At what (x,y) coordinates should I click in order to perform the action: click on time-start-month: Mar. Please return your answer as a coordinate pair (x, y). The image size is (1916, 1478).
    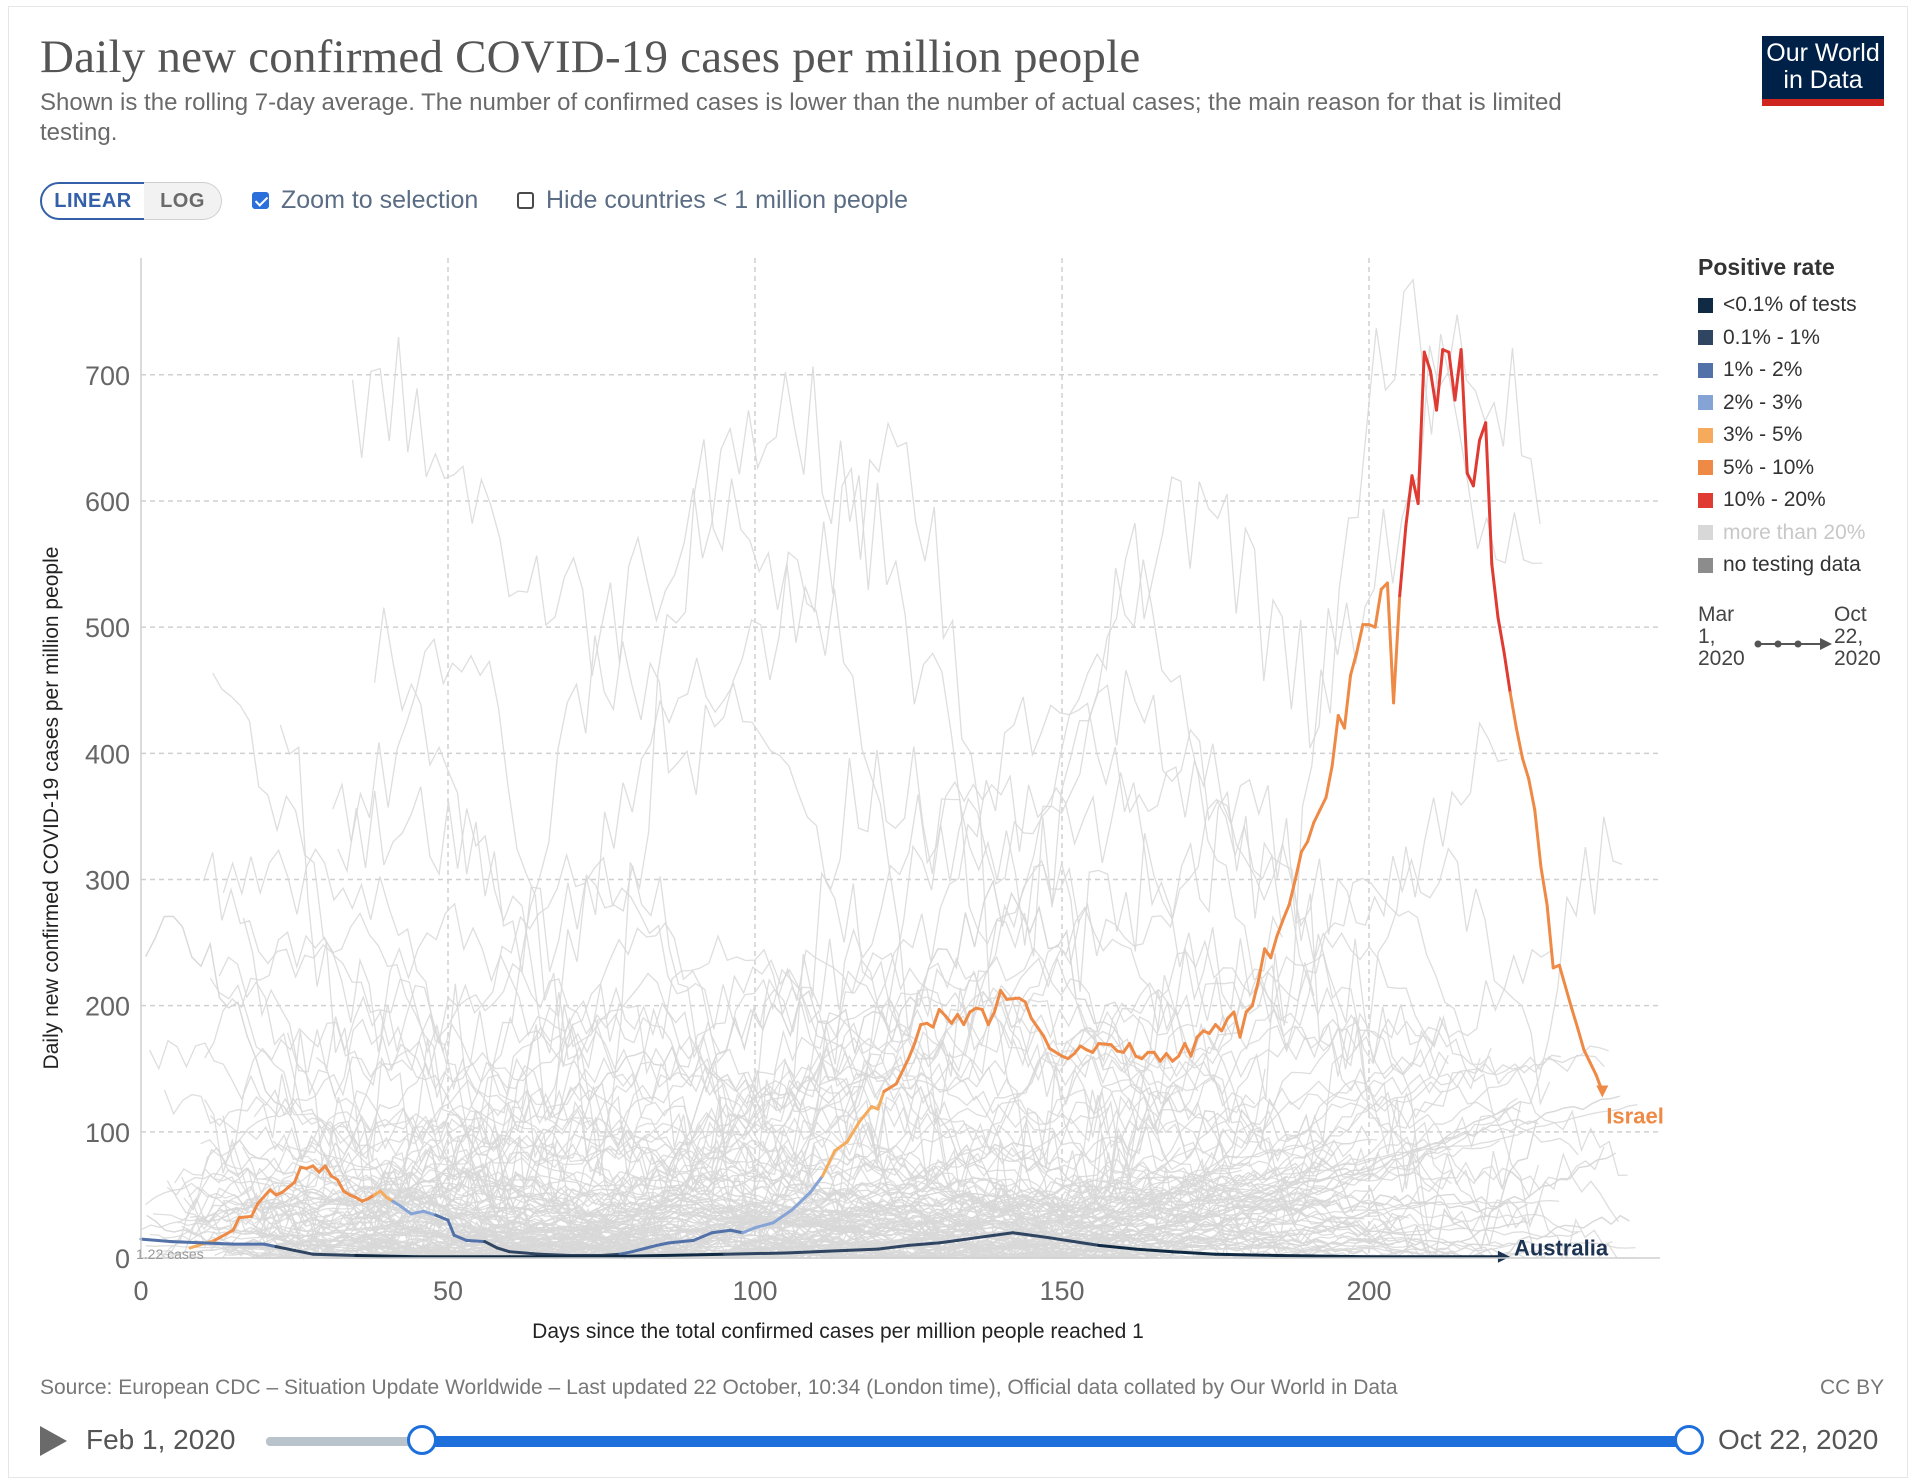
    Looking at the image, I should click on (1716, 614).